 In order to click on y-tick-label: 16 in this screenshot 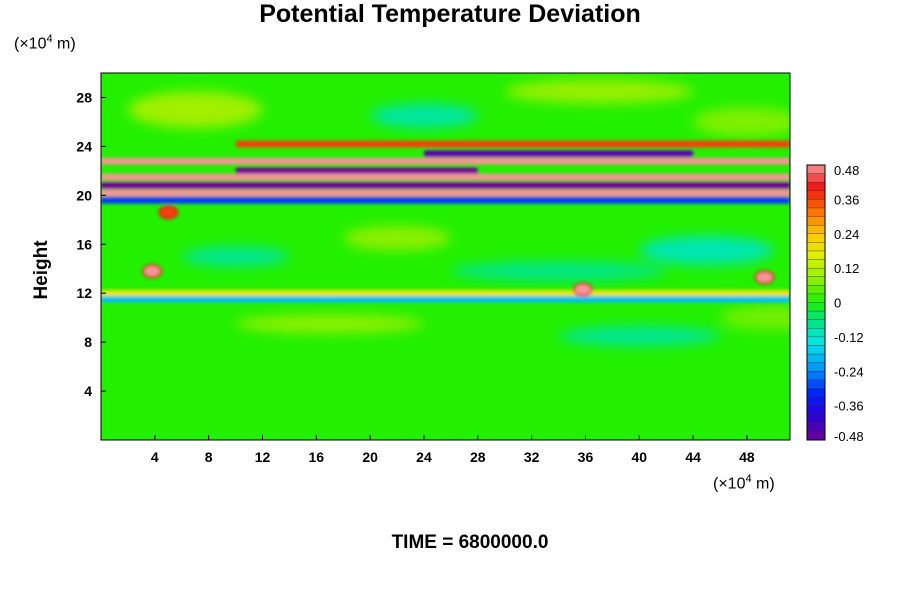, I will do `click(84, 244)`.